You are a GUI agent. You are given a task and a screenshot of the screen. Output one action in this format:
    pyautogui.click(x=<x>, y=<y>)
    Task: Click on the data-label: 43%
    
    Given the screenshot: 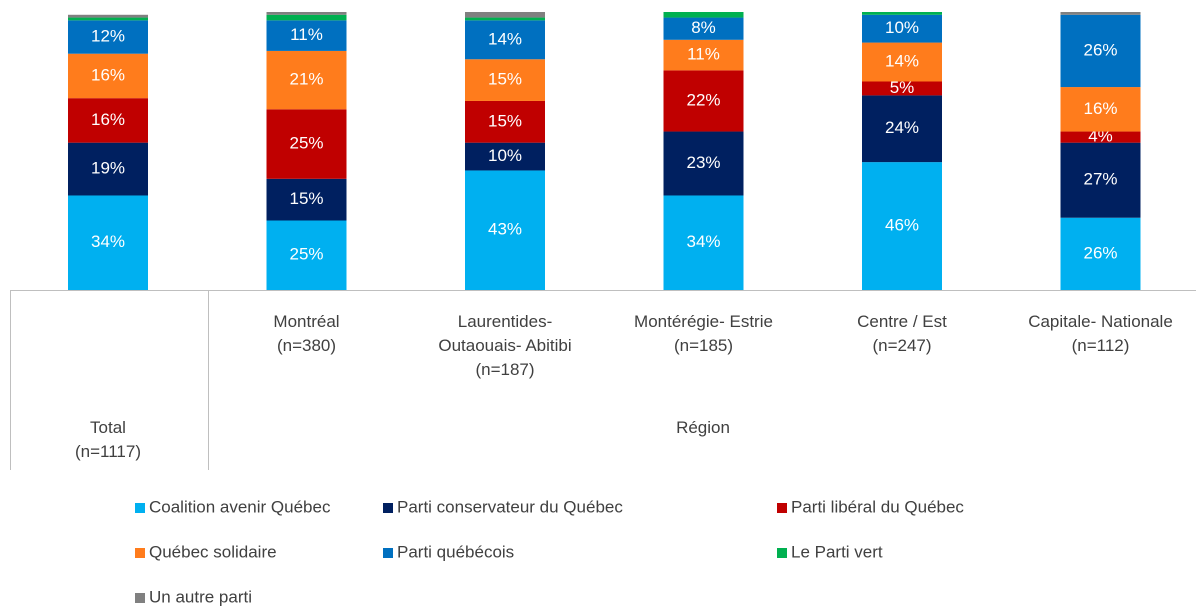 What is the action you would take?
    pyautogui.click(x=505, y=229)
    